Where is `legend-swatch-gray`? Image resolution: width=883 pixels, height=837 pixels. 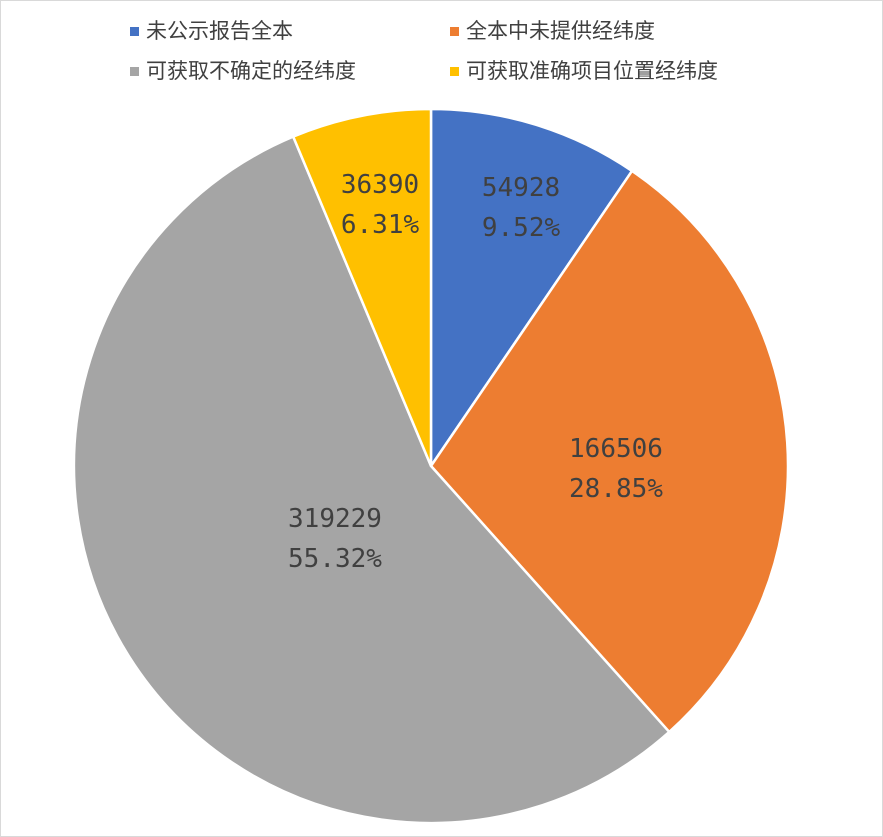 legend-swatch-gray is located at coordinates (134, 71).